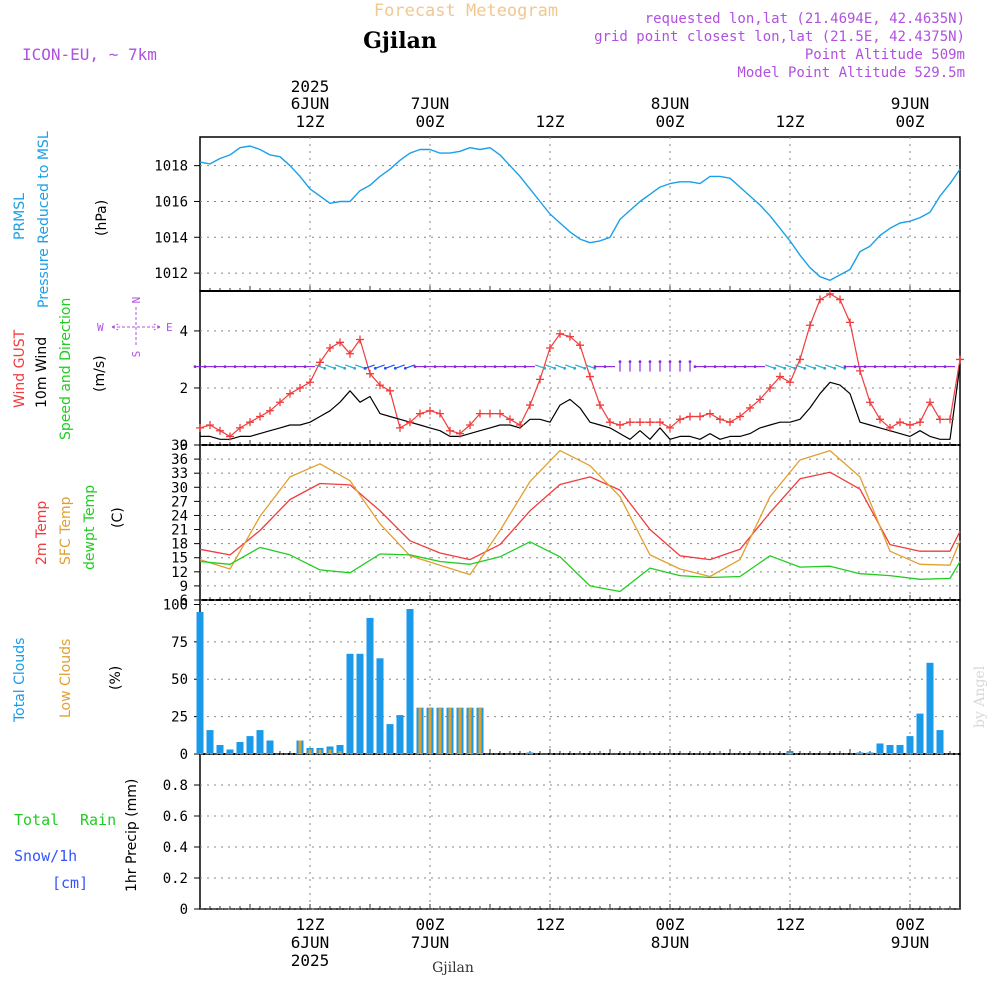 The height and width of the screenshot is (1000, 1000). I want to click on dewpt-label: dewpt Temp, so click(90, 527).